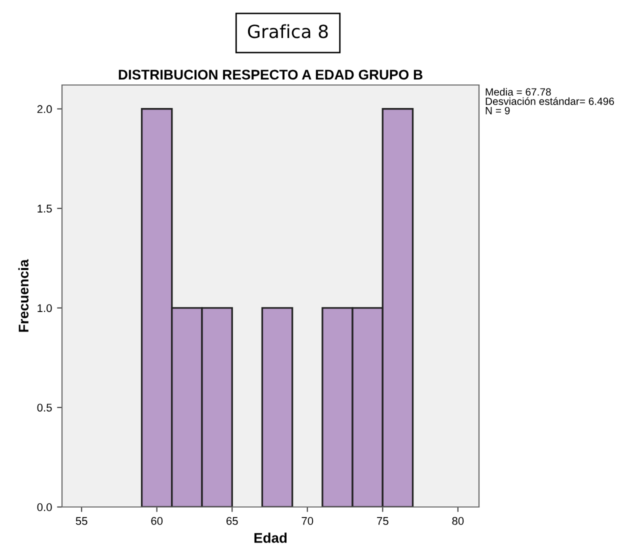 The height and width of the screenshot is (557, 643). I want to click on x-axis-title: Edad, so click(270, 537).